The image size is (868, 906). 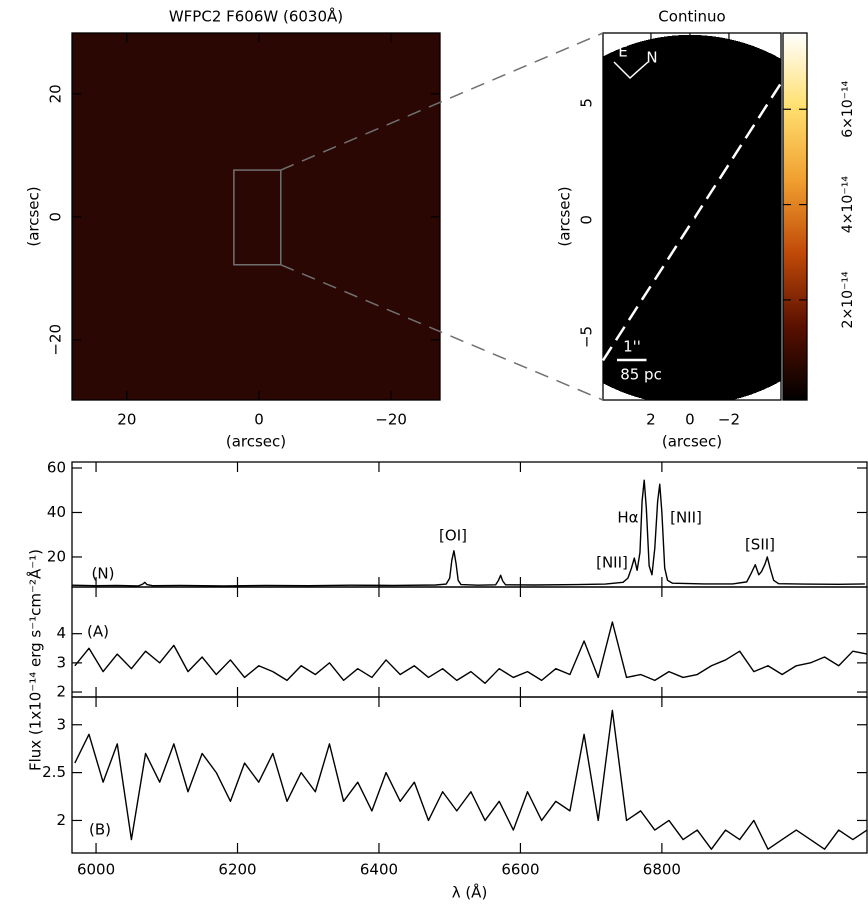 I want to click on line-annotation: Hα, so click(x=627, y=518).